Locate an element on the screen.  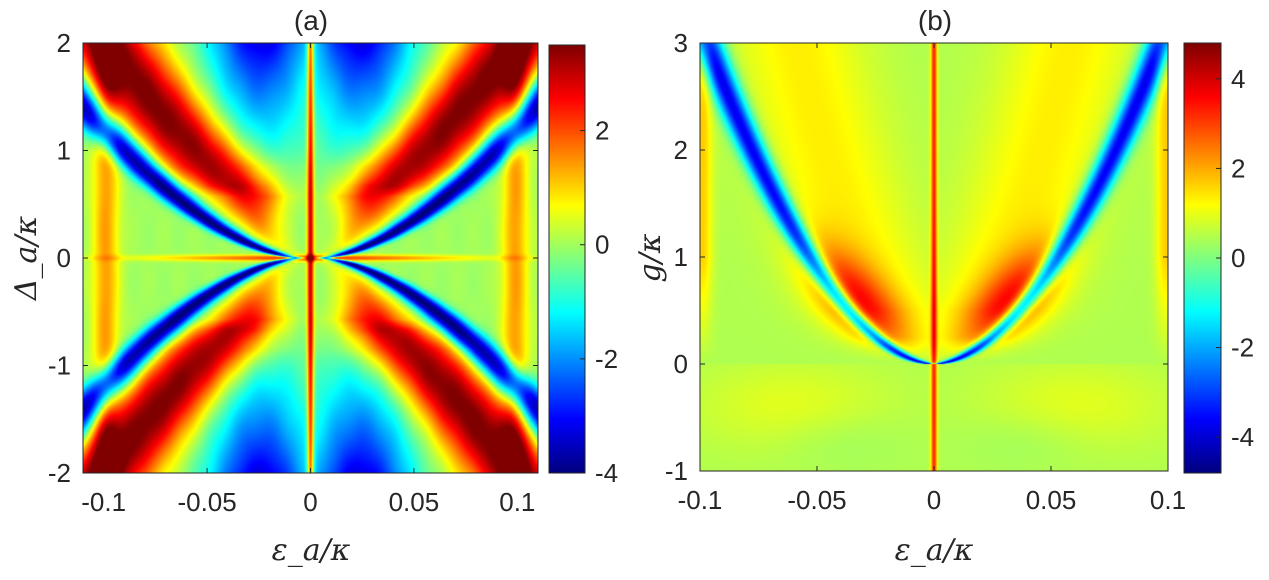
panel-b-title: (b) is located at coordinates (935, 20).